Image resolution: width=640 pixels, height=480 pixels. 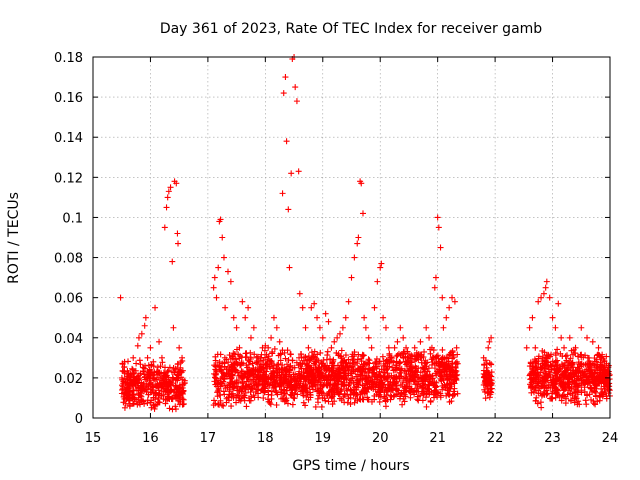 I want to click on x-tick-label: 17, so click(x=208, y=438).